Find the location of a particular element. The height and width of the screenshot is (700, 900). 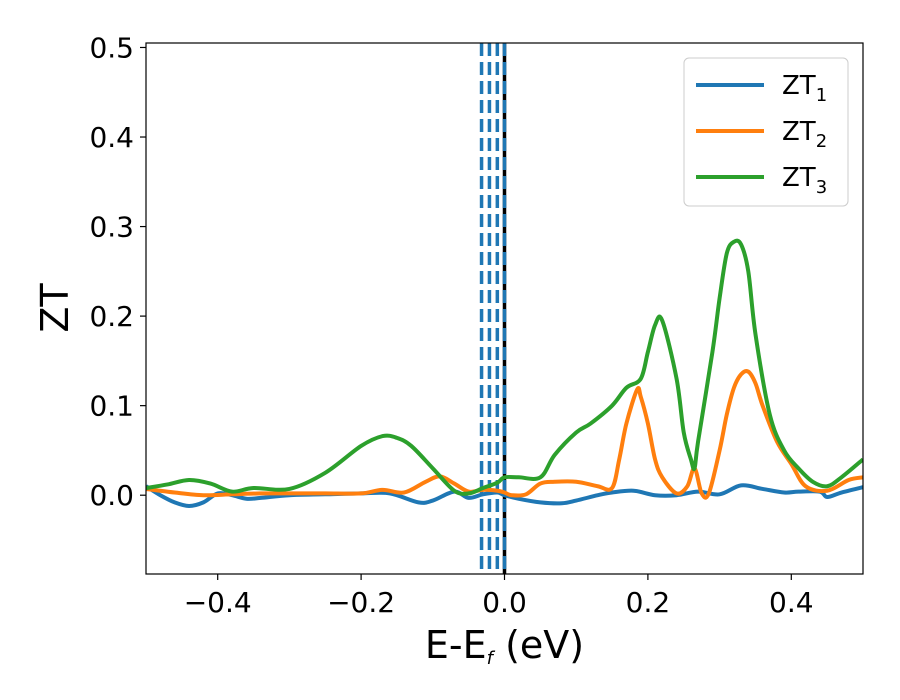

y-tick-label: 0.3 is located at coordinates (111, 227).